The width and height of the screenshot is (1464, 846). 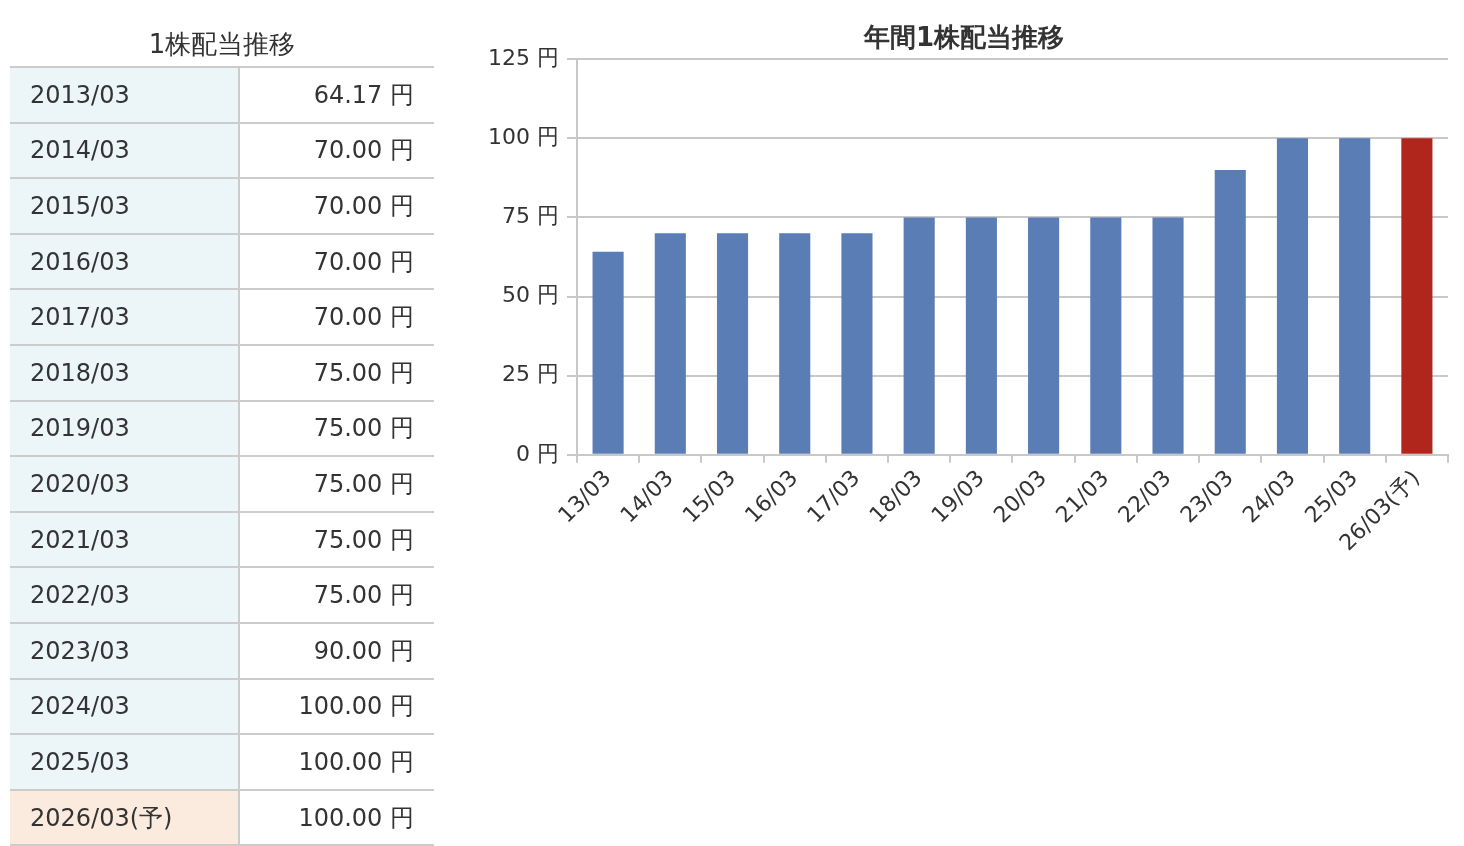 What do you see at coordinates (124, 95) in the screenshot?
I see `category-label: 2013/03` at bounding box center [124, 95].